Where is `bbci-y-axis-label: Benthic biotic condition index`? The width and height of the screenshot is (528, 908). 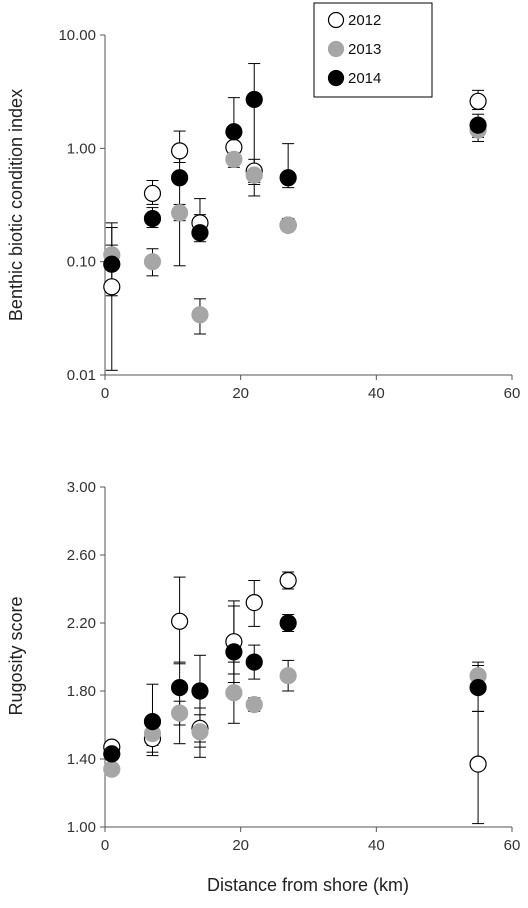 bbci-y-axis-label: Benthic biotic condition index is located at coordinates (16, 205).